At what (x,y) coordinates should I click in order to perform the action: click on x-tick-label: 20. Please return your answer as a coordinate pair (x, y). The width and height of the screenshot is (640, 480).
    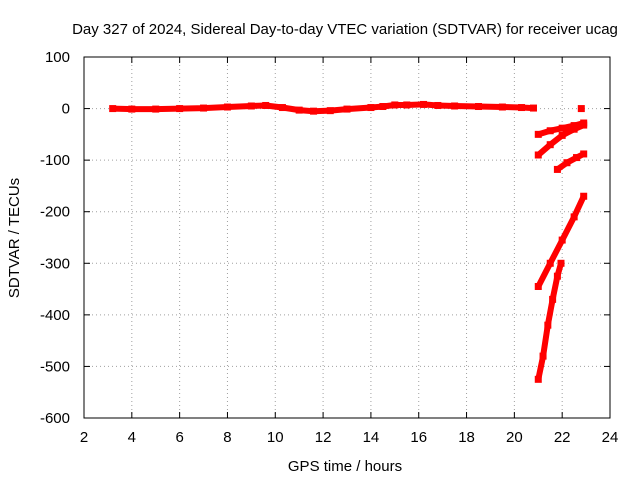
    Looking at the image, I should click on (514, 437).